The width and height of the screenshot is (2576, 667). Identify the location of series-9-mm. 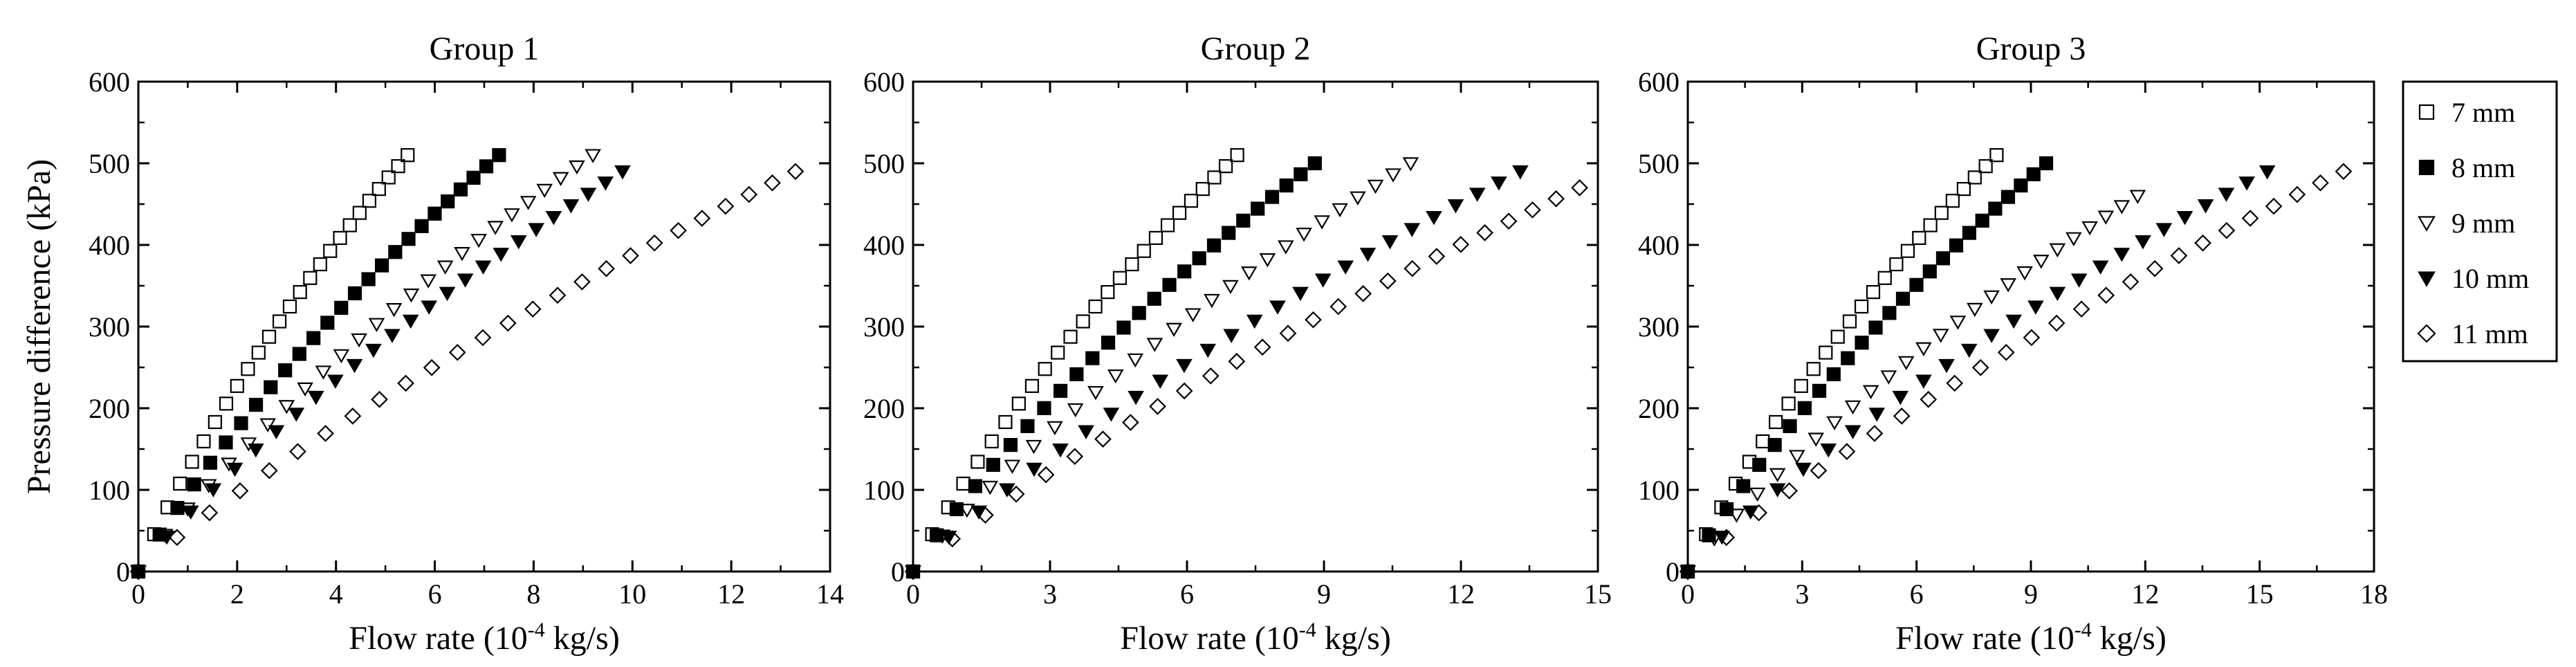
(1913, 385).